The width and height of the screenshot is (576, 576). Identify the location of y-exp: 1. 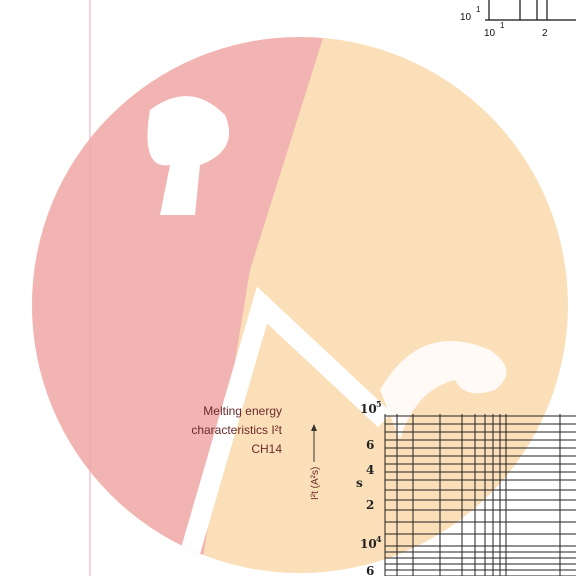
(478, 9).